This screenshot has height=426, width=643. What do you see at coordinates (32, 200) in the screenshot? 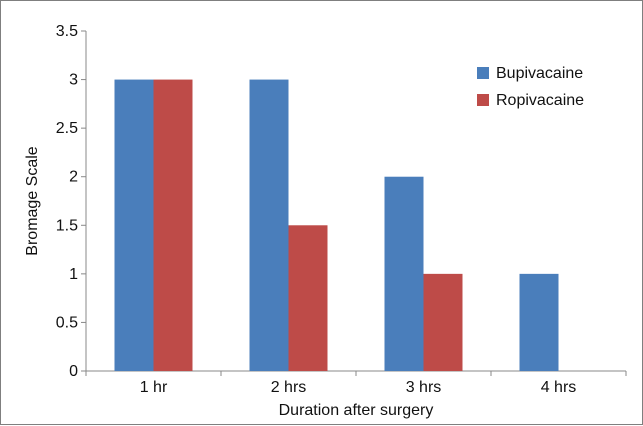
I see `y-axis-title: Bromage Scale` at bounding box center [32, 200].